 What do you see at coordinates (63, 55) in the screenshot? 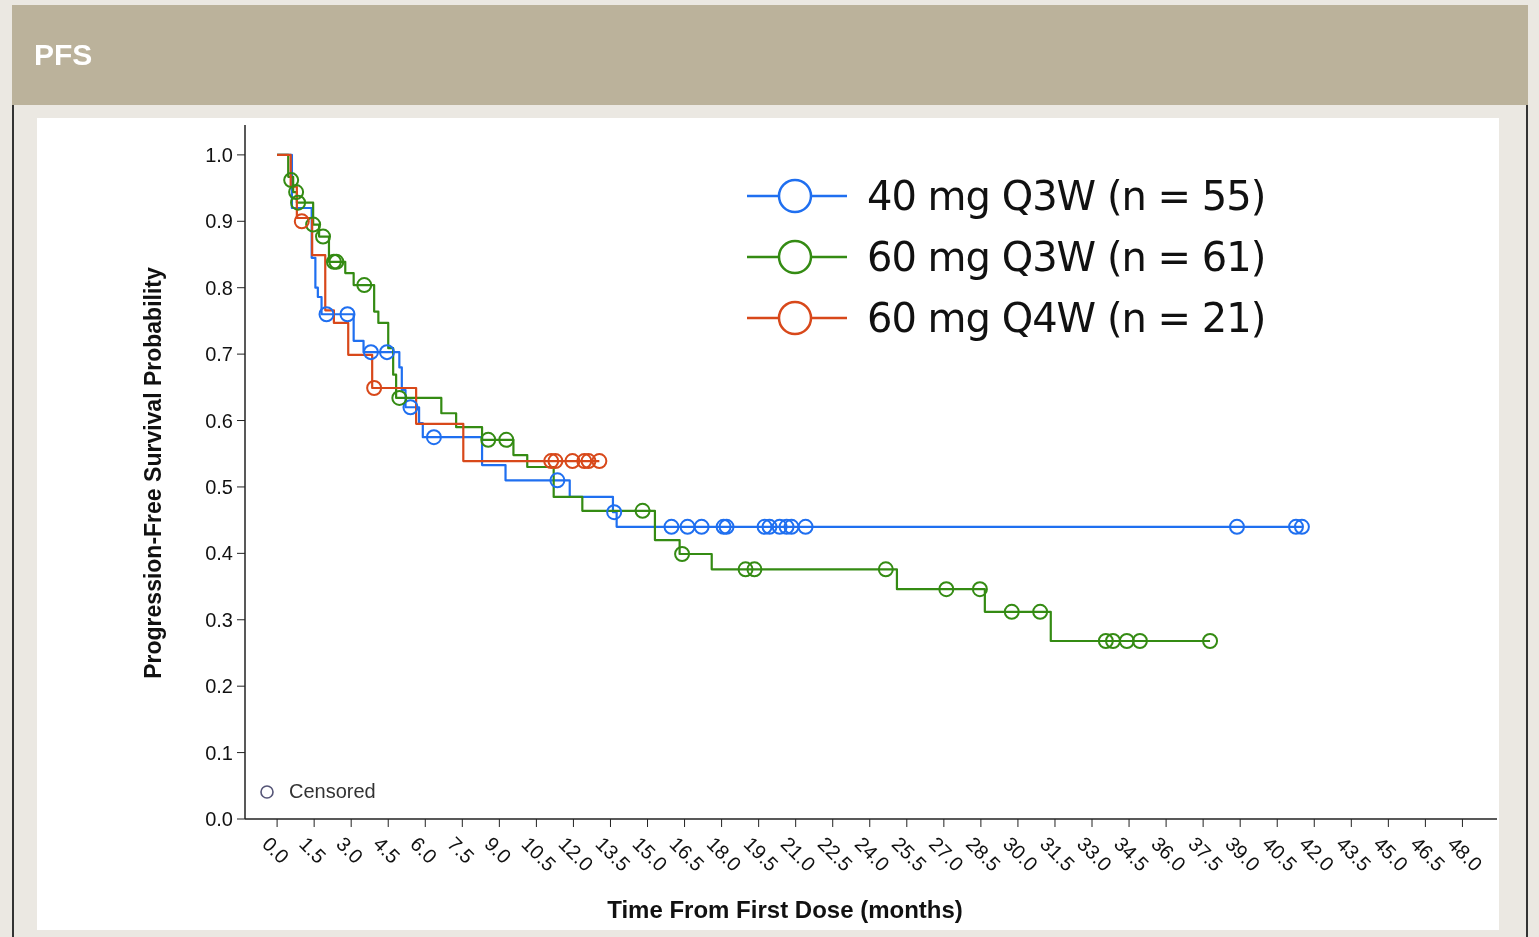
I see `chart-title: PFS` at bounding box center [63, 55].